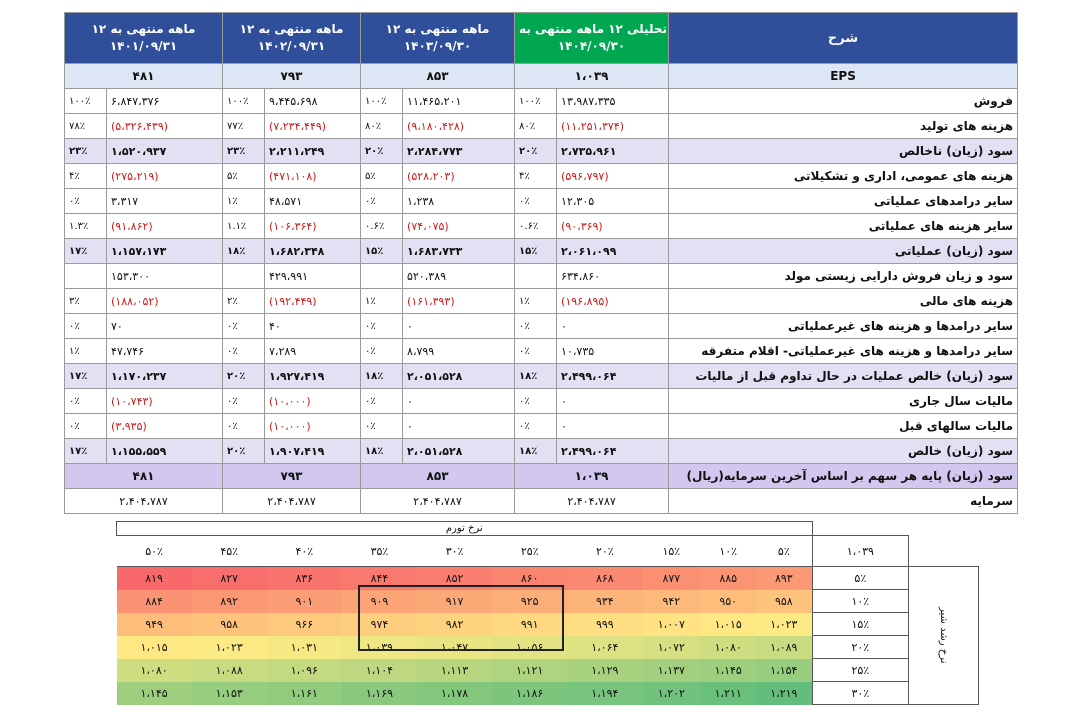 This screenshot has height=712, width=1075. What do you see at coordinates (671, 693) in the screenshot?
I see `sensitivity-cell: ۱،۲۰۲` at bounding box center [671, 693].